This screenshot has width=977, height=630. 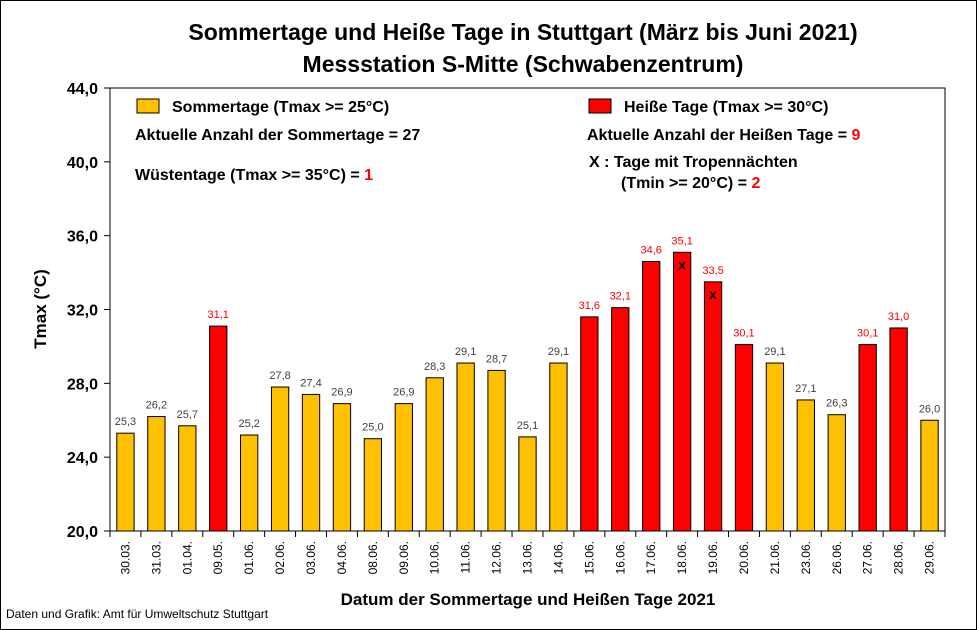 I want to click on data-label: 34,6, so click(x=650, y=251).